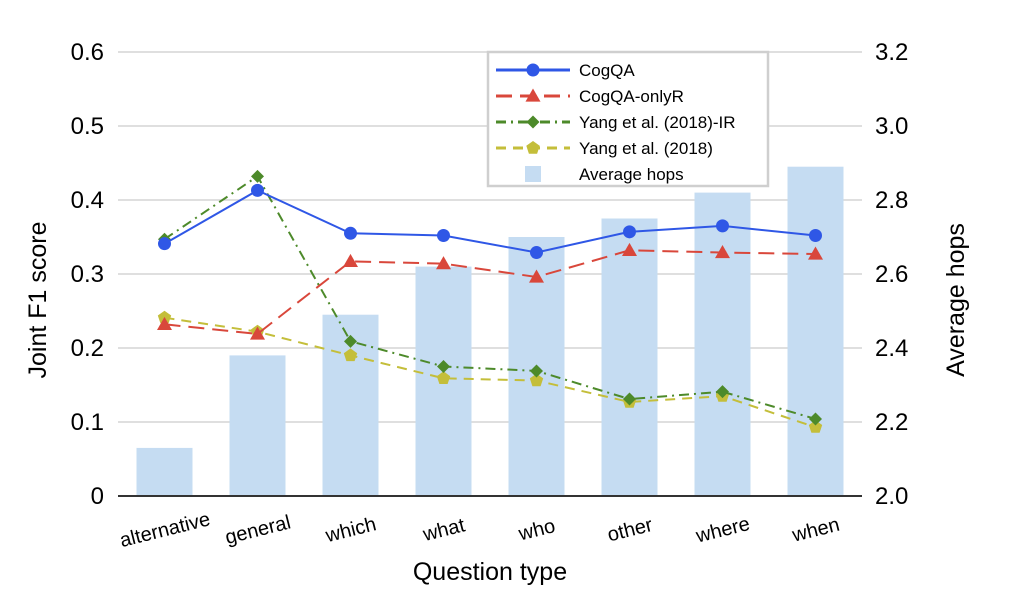 The width and height of the screenshot is (1014, 610). Describe the element at coordinates (631, 174) in the screenshot. I see `legend-label: Average hops` at that location.